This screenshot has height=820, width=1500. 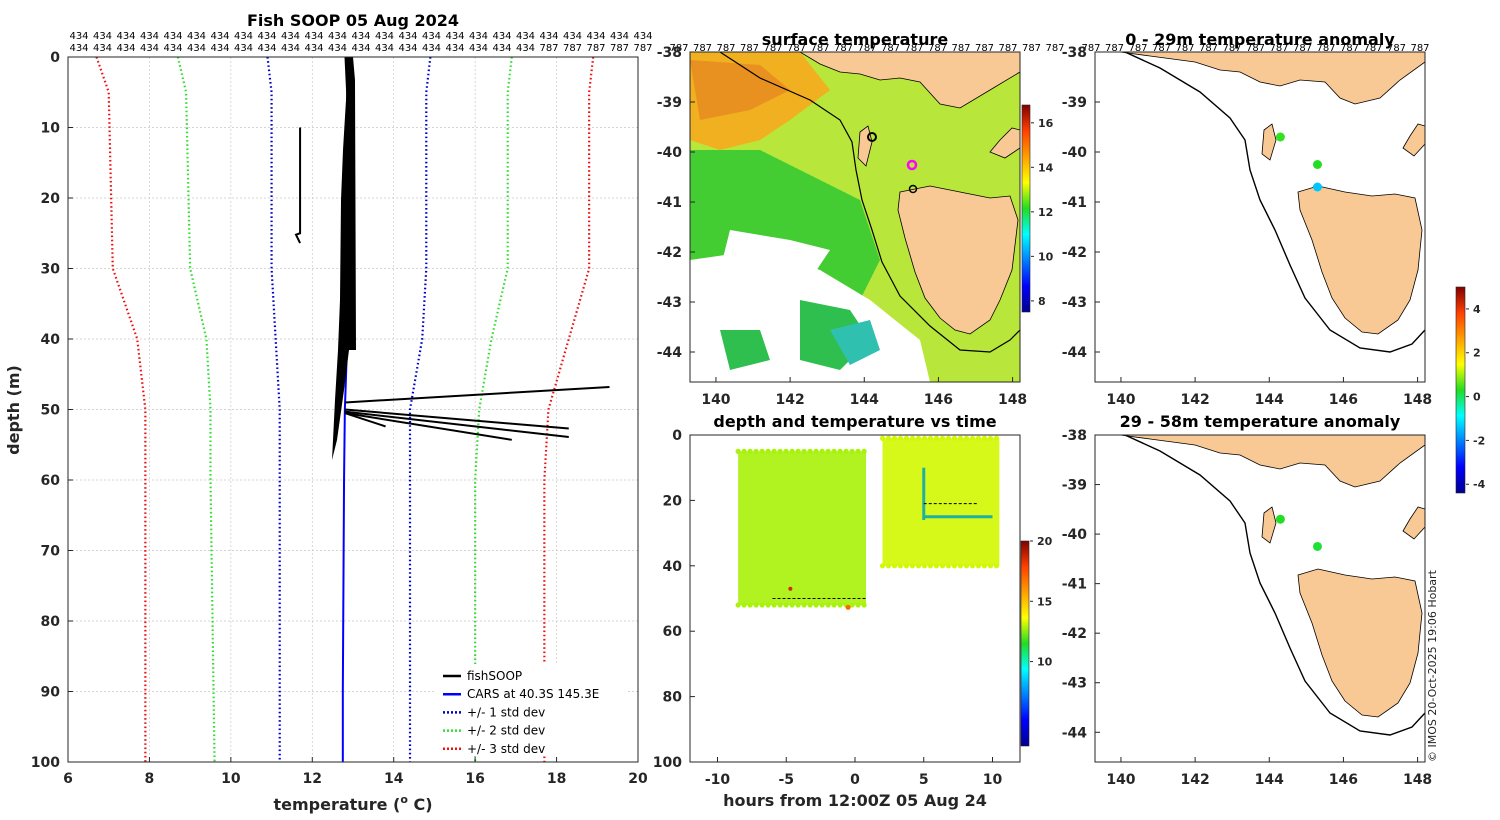 What do you see at coordinates (1074, 103) in the screenshot?
I see `anomaly-shallow-ytick-label: -39` at bounding box center [1074, 103].